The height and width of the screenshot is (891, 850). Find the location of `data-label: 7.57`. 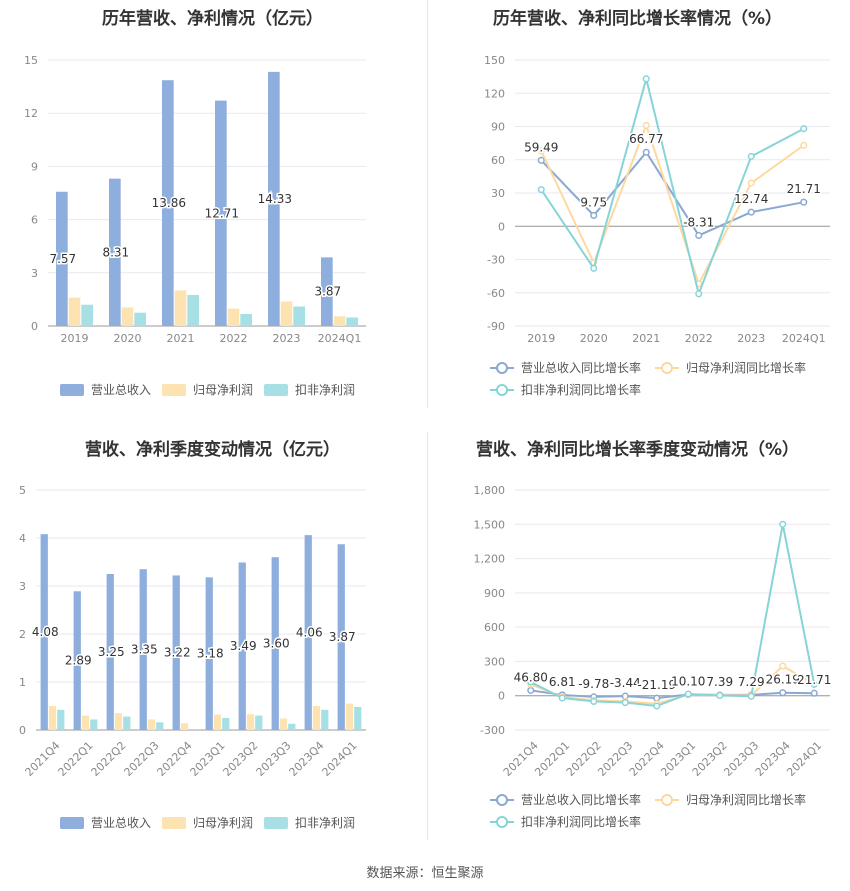

data-label: 7.57 is located at coordinates (62, 259).